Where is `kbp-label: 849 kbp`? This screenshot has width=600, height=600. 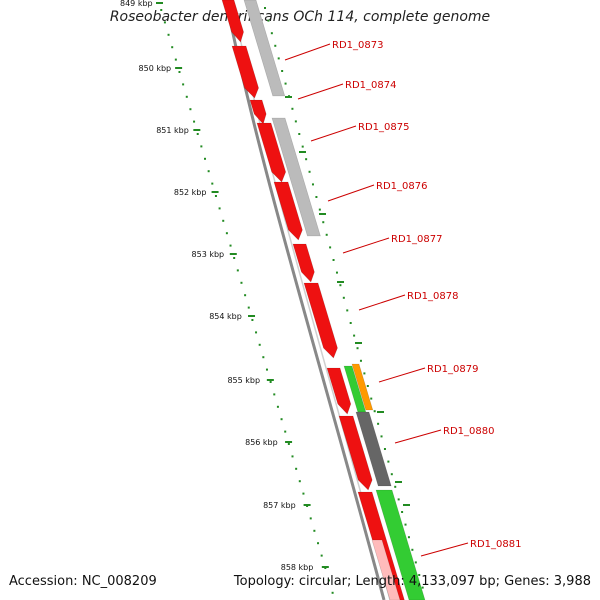 kbp-label: 849 kbp is located at coordinates (136, 4).